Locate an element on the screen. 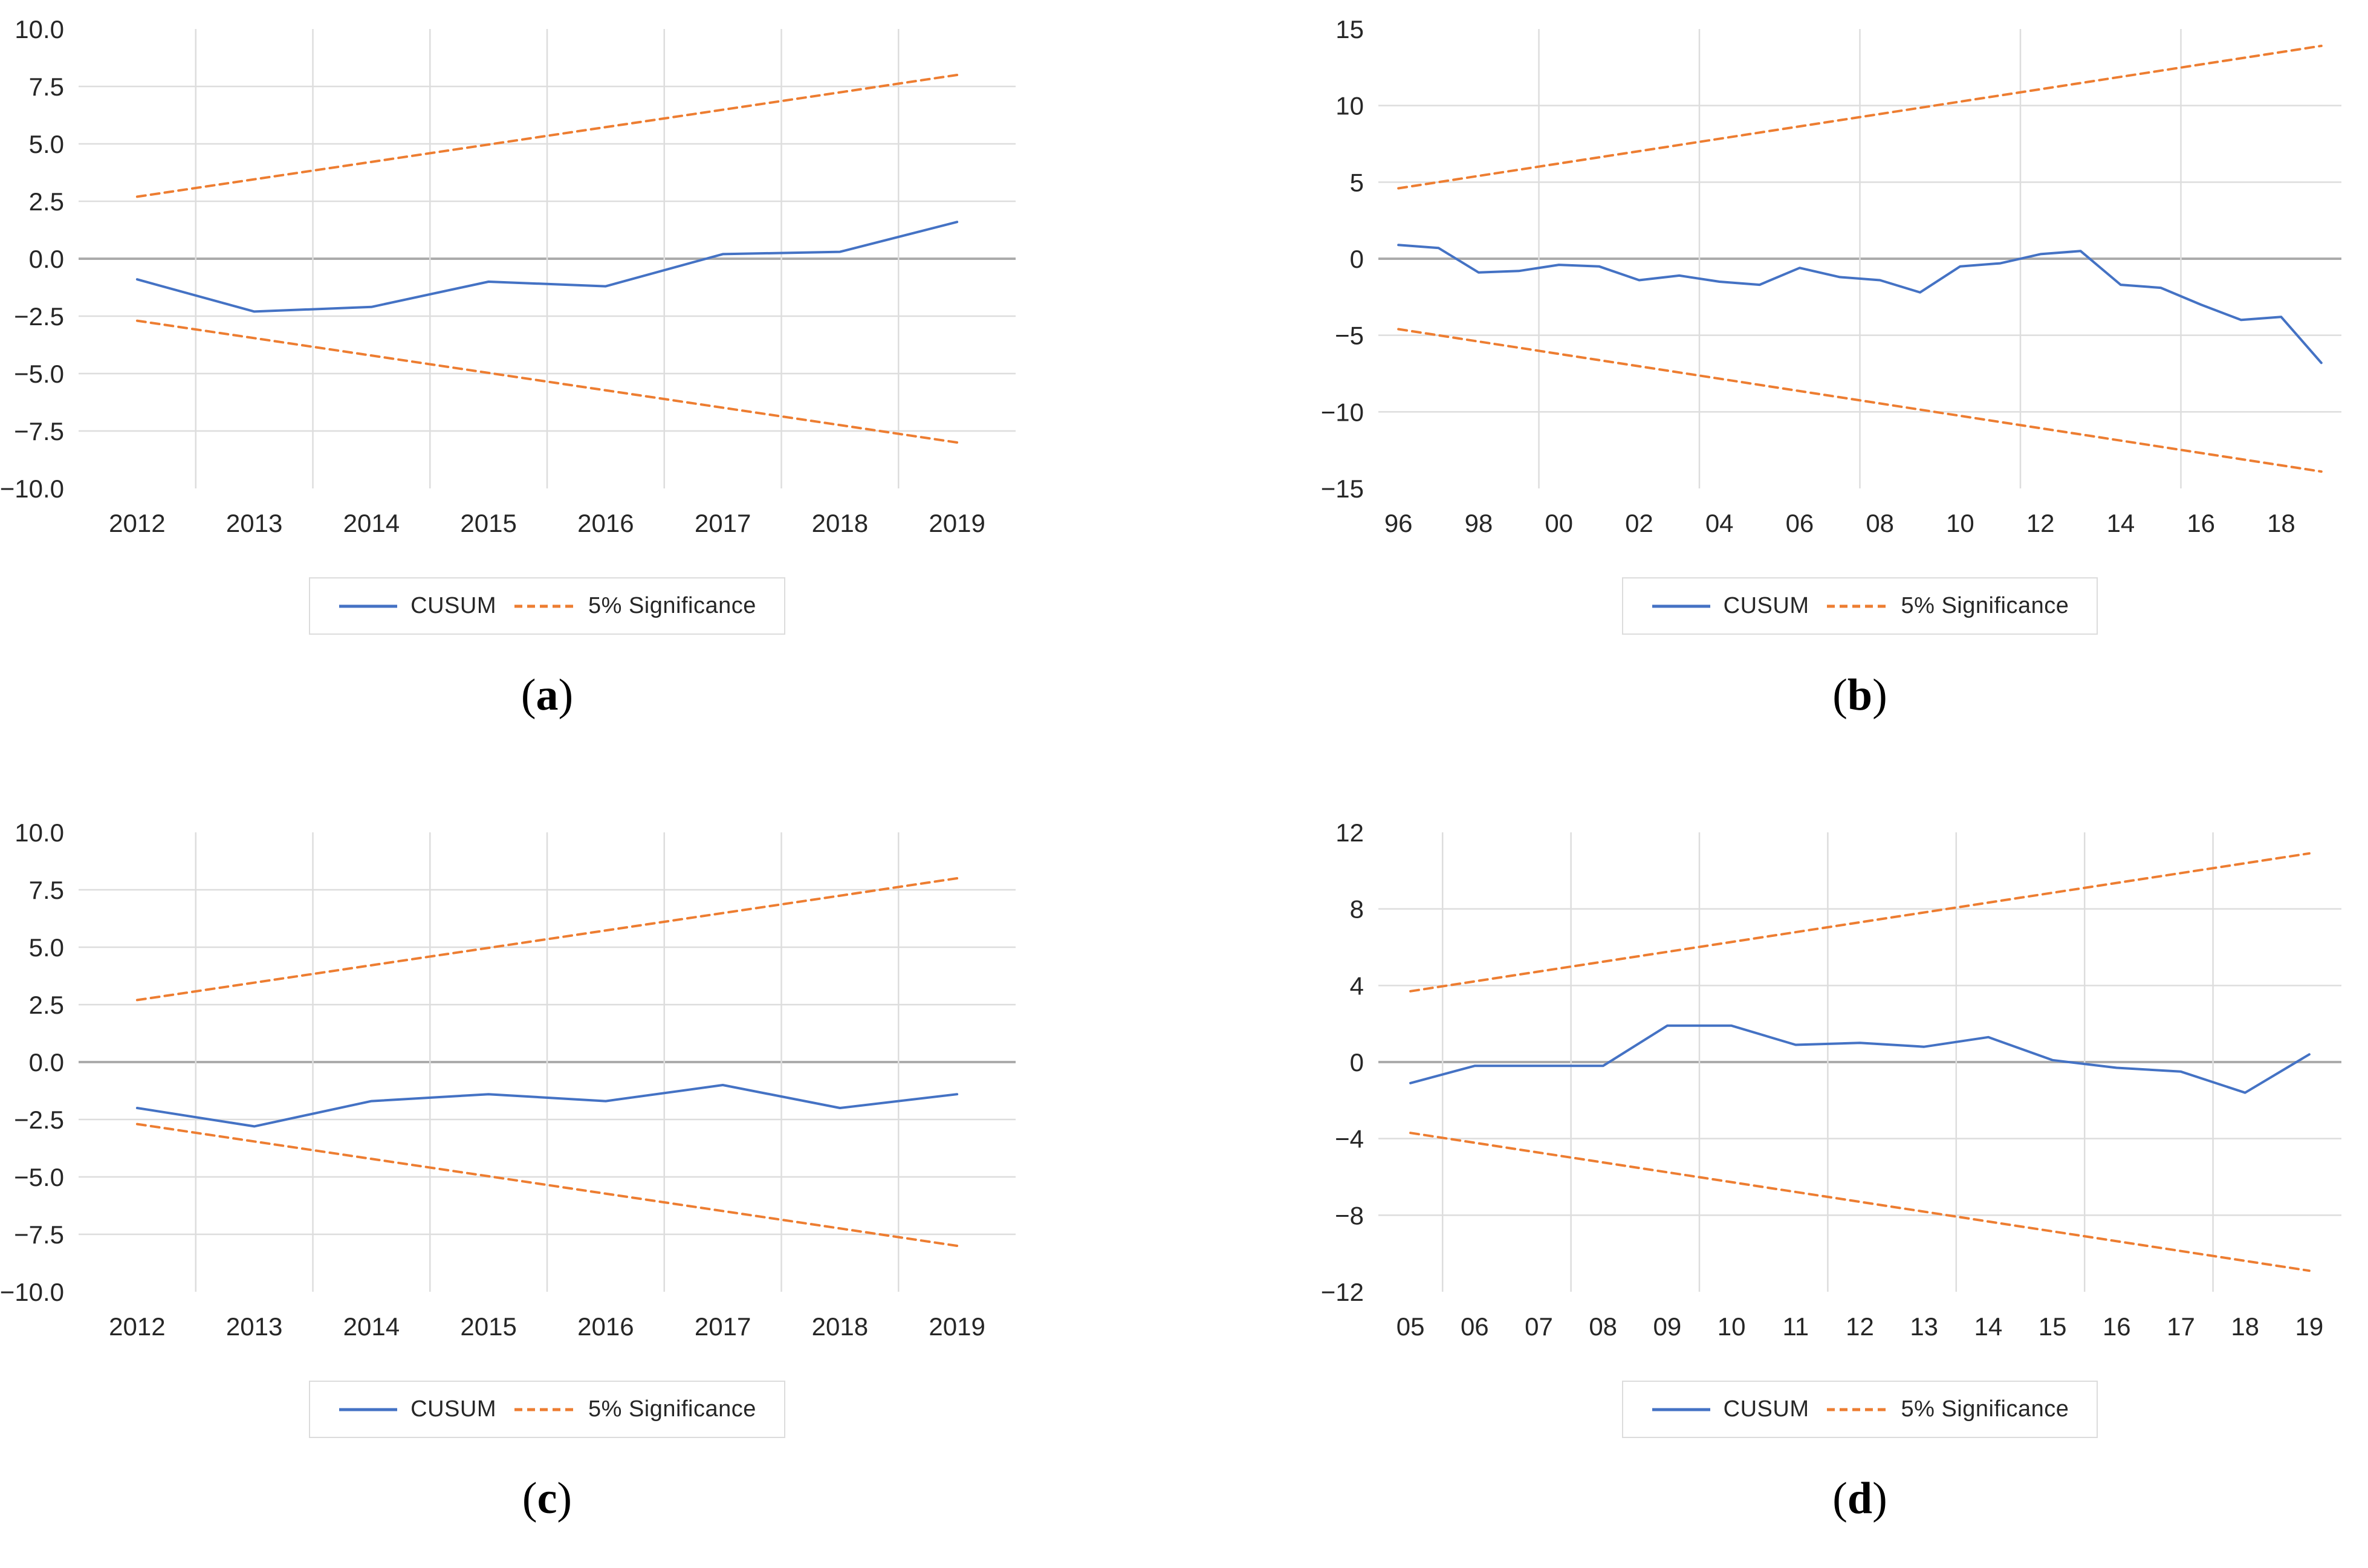 This screenshot has height=1568, width=2368. x-tick-label: 07 is located at coordinates (1539, 1326).